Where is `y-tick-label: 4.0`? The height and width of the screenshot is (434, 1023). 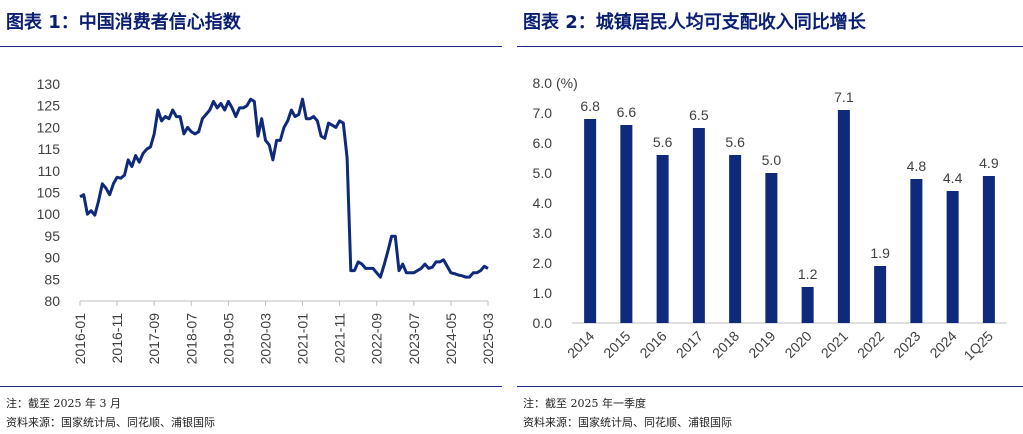 y-tick-label: 4.0 is located at coordinates (543, 203).